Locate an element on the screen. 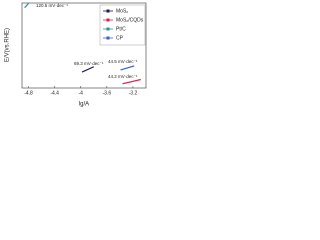 Image resolution: width=320 pixels, height=240 pixels. plot-frame is located at coordinates (84, 45).